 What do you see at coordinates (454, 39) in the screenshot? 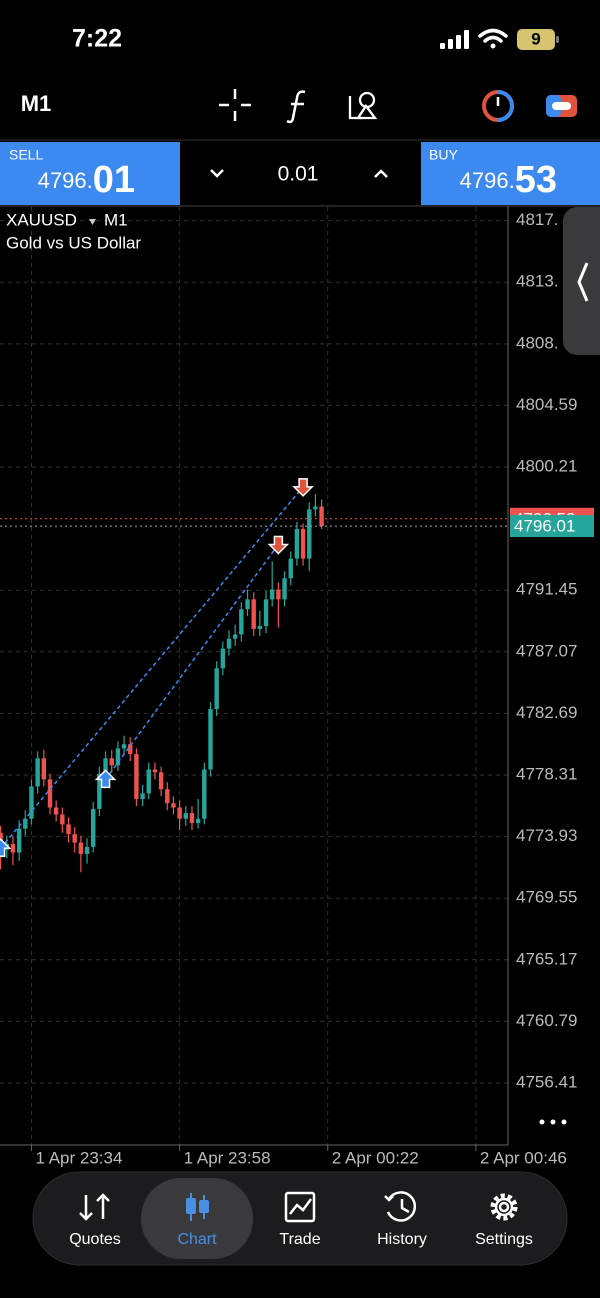
I see `signal-icon` at bounding box center [454, 39].